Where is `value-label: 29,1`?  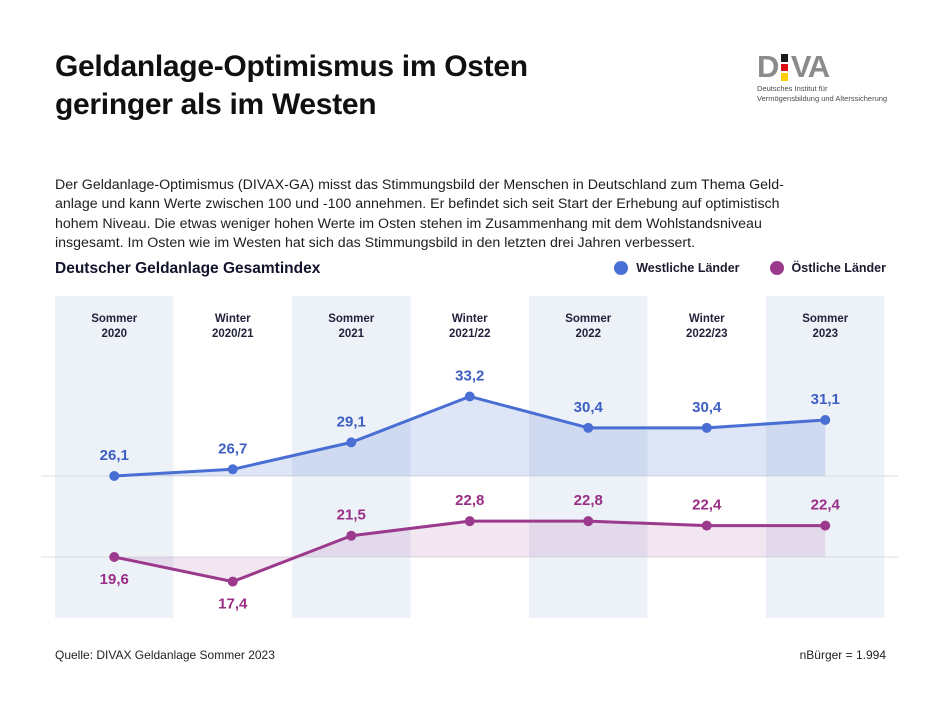
value-label: 29,1 is located at coordinates (351, 421).